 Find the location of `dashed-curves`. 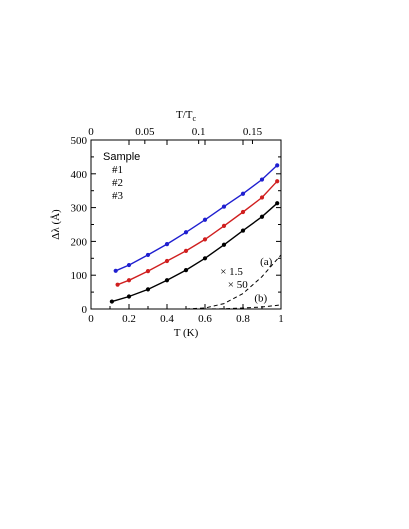

dashed-curves is located at coordinates (233, 282).